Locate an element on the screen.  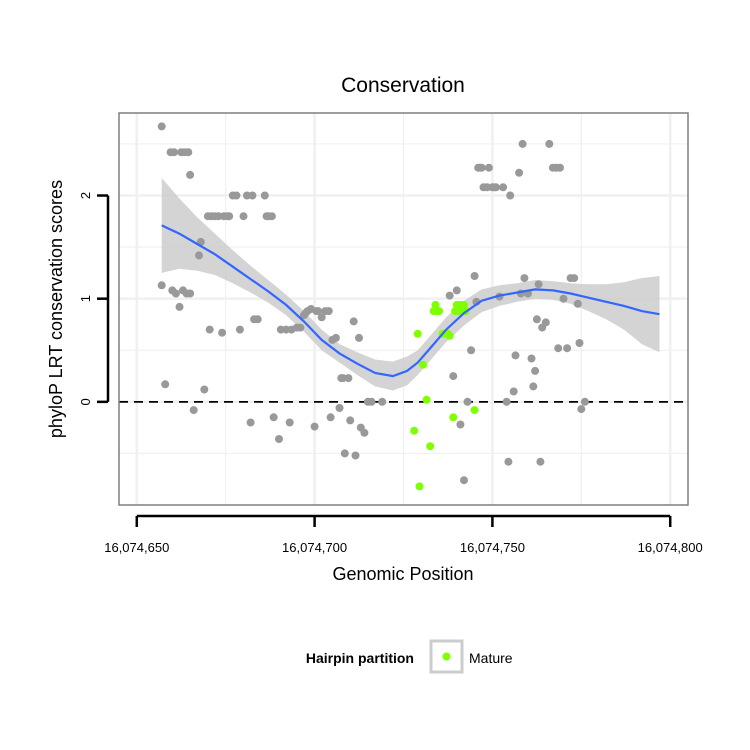
legend-title: Hairpin partition is located at coordinates (360, 658).